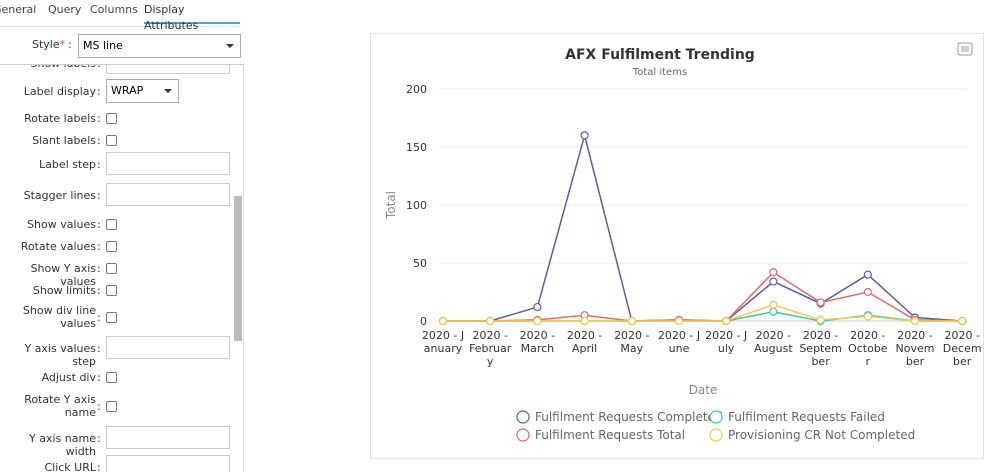 The height and width of the screenshot is (472, 999). Describe the element at coordinates (632, 342) in the screenshot. I see `x-tick-label: 2020 - May` at that location.